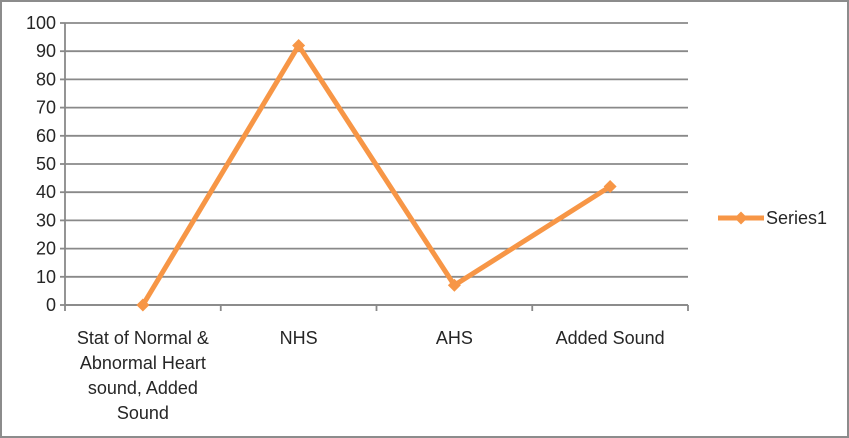  I want to click on y-axis-tick-label: 80, so click(46, 79).